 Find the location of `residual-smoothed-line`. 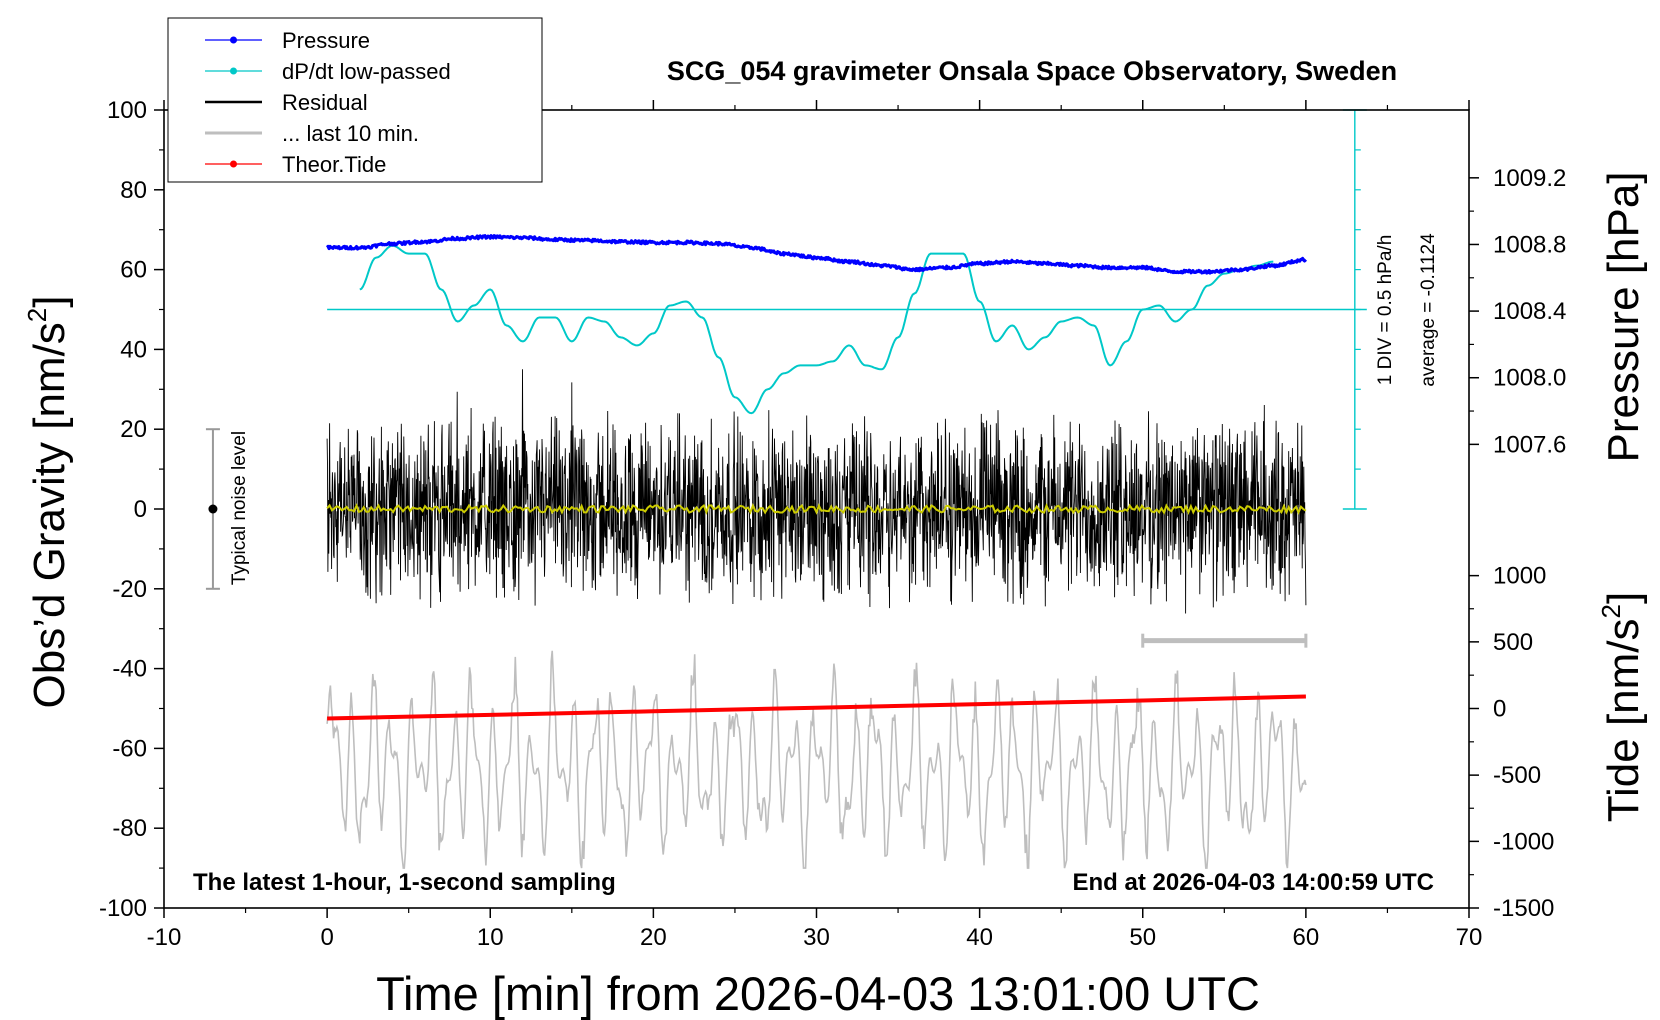

residual-smoothed-line is located at coordinates (816, 509).